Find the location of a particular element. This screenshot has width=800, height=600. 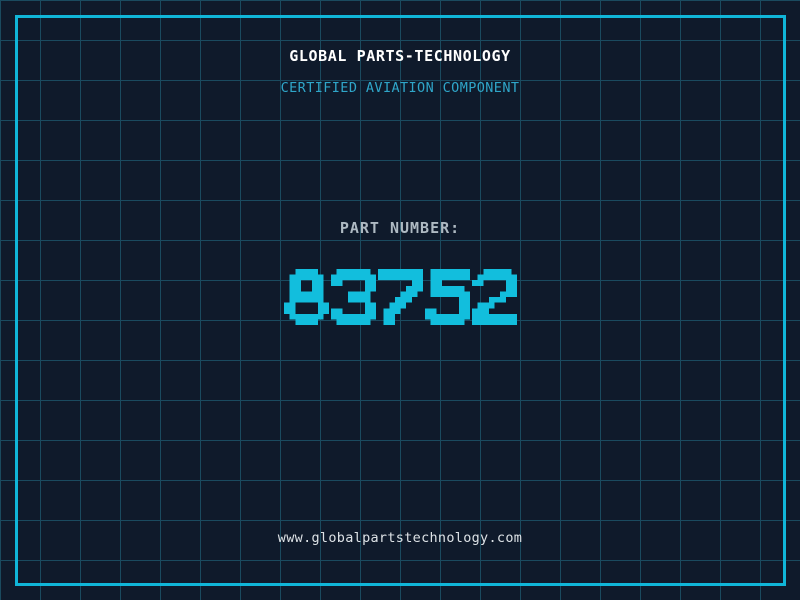

part-number-label: PART NUMBER: is located at coordinates (400, 228).